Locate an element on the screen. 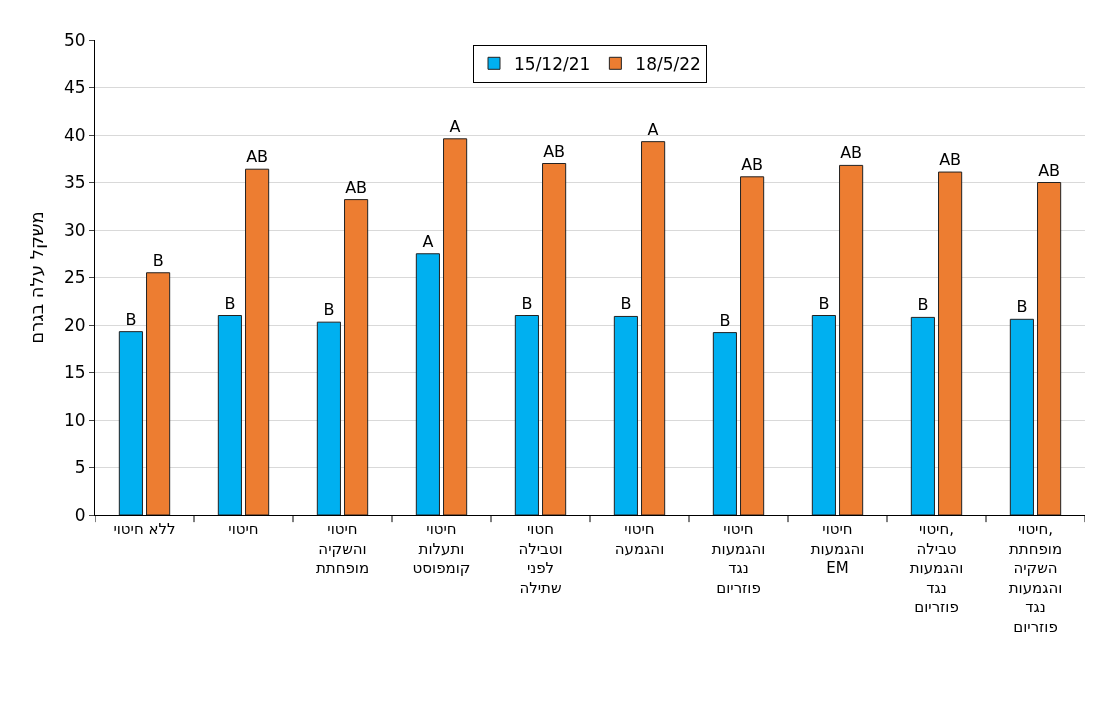 This screenshot has height=715, width=1105. x-tick-label: חיטוי והגמעות נגד פוזריום is located at coordinates (738, 558).